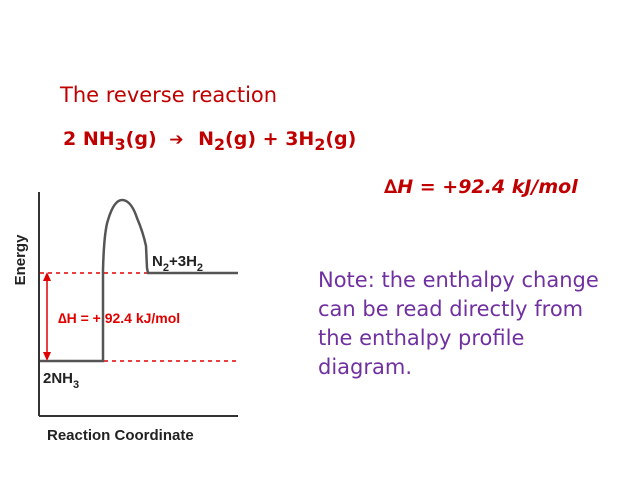  I want to click on reaction-equation: 2 NH3(g) ➔ N2(g) + 3H2(g), so click(209, 141).